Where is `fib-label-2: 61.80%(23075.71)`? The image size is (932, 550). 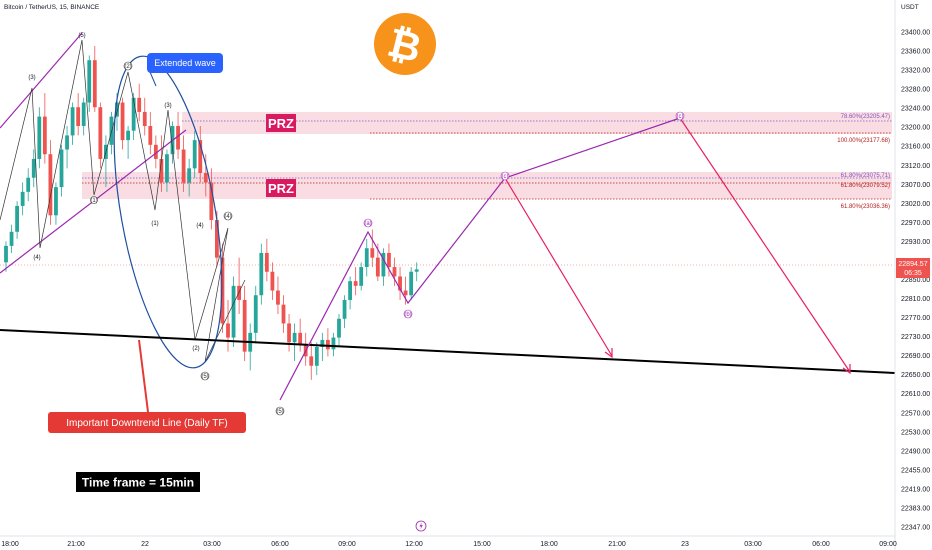
fib-label-2: 61.80%(23075.71) is located at coordinates (865, 176).